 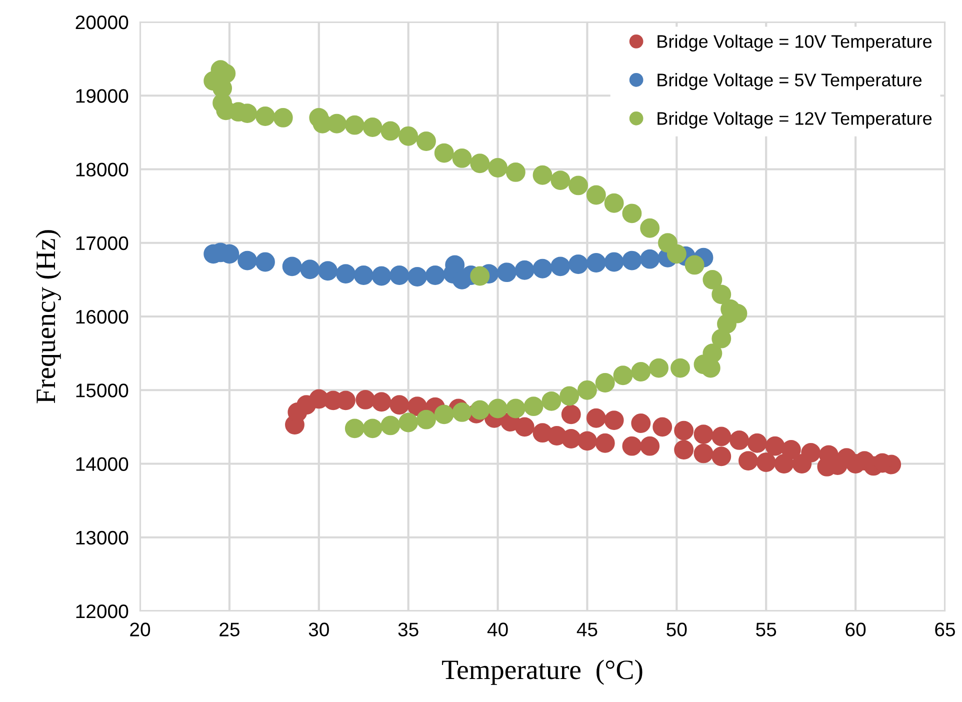 What do you see at coordinates (102, 464) in the screenshot?
I see `y-tick-label: 14000` at bounding box center [102, 464].